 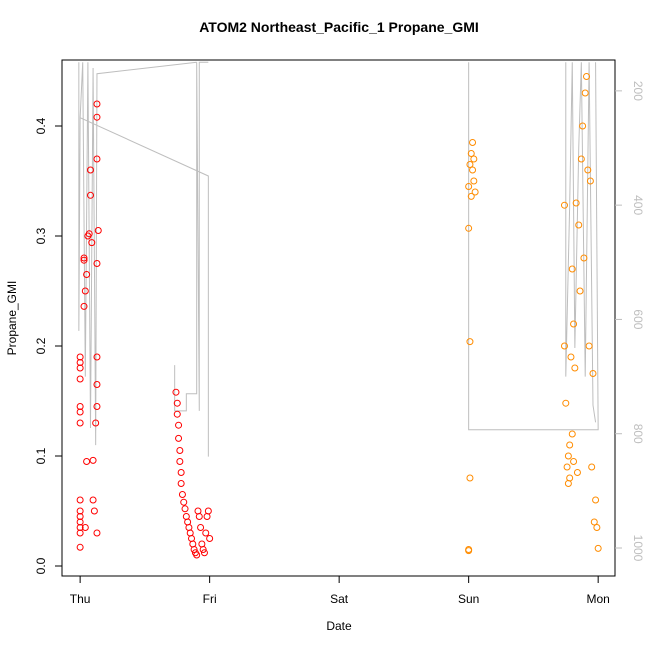 What do you see at coordinates (41, 565) in the screenshot?
I see `y-tick-label: 0.0` at bounding box center [41, 565].